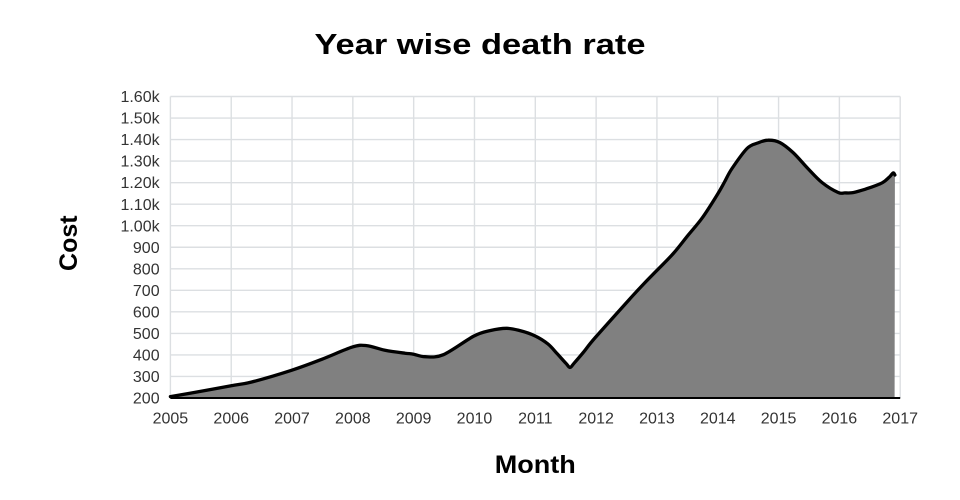  Describe the element at coordinates (900, 419) in the screenshot. I see `svg-text: 2017` at that location.